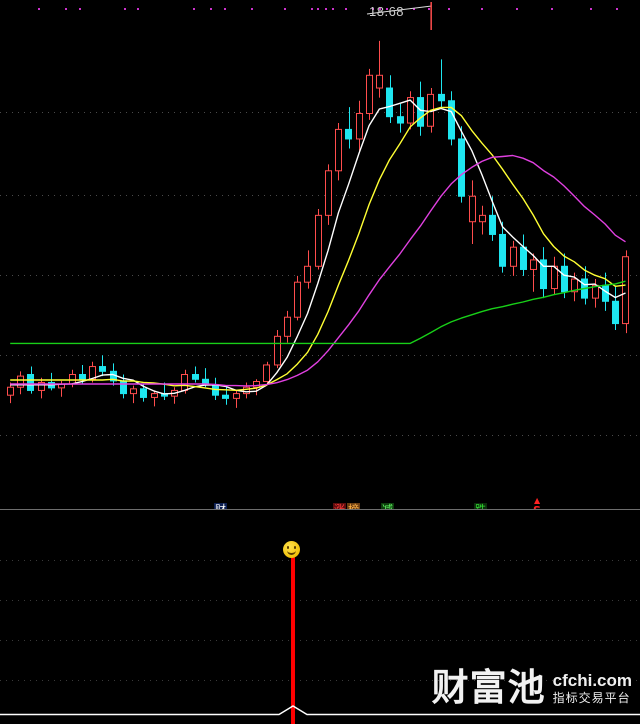 This screenshot has width=640, height=724. I want to click on price-annotation-label: 18.68, so click(387, 11).